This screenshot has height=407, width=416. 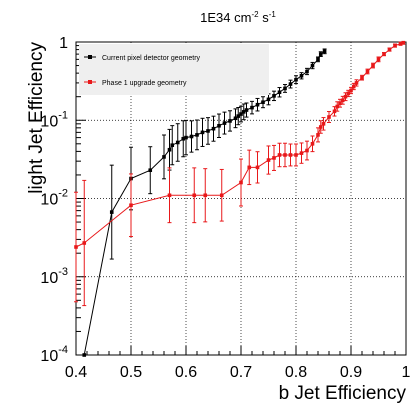 What do you see at coordinates (144, 83) in the screenshot?
I see `legend-label-phase1: Phase 1 upgrade geometry` at bounding box center [144, 83].